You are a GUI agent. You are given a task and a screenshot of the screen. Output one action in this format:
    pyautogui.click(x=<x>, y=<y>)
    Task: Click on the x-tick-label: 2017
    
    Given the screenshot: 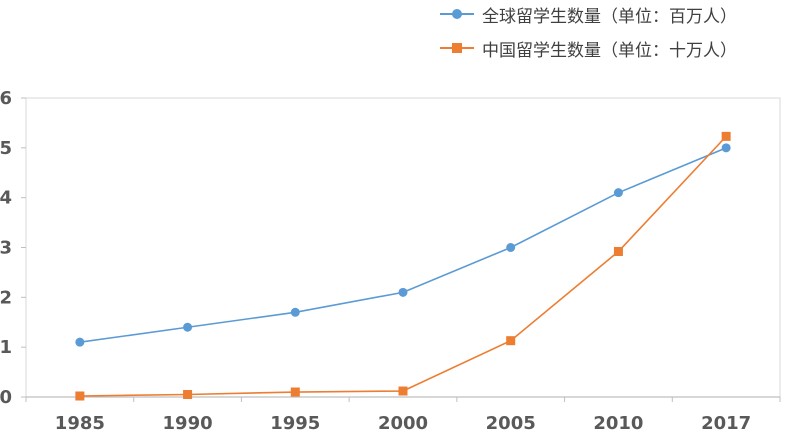 What is the action you would take?
    pyautogui.click(x=726, y=423)
    